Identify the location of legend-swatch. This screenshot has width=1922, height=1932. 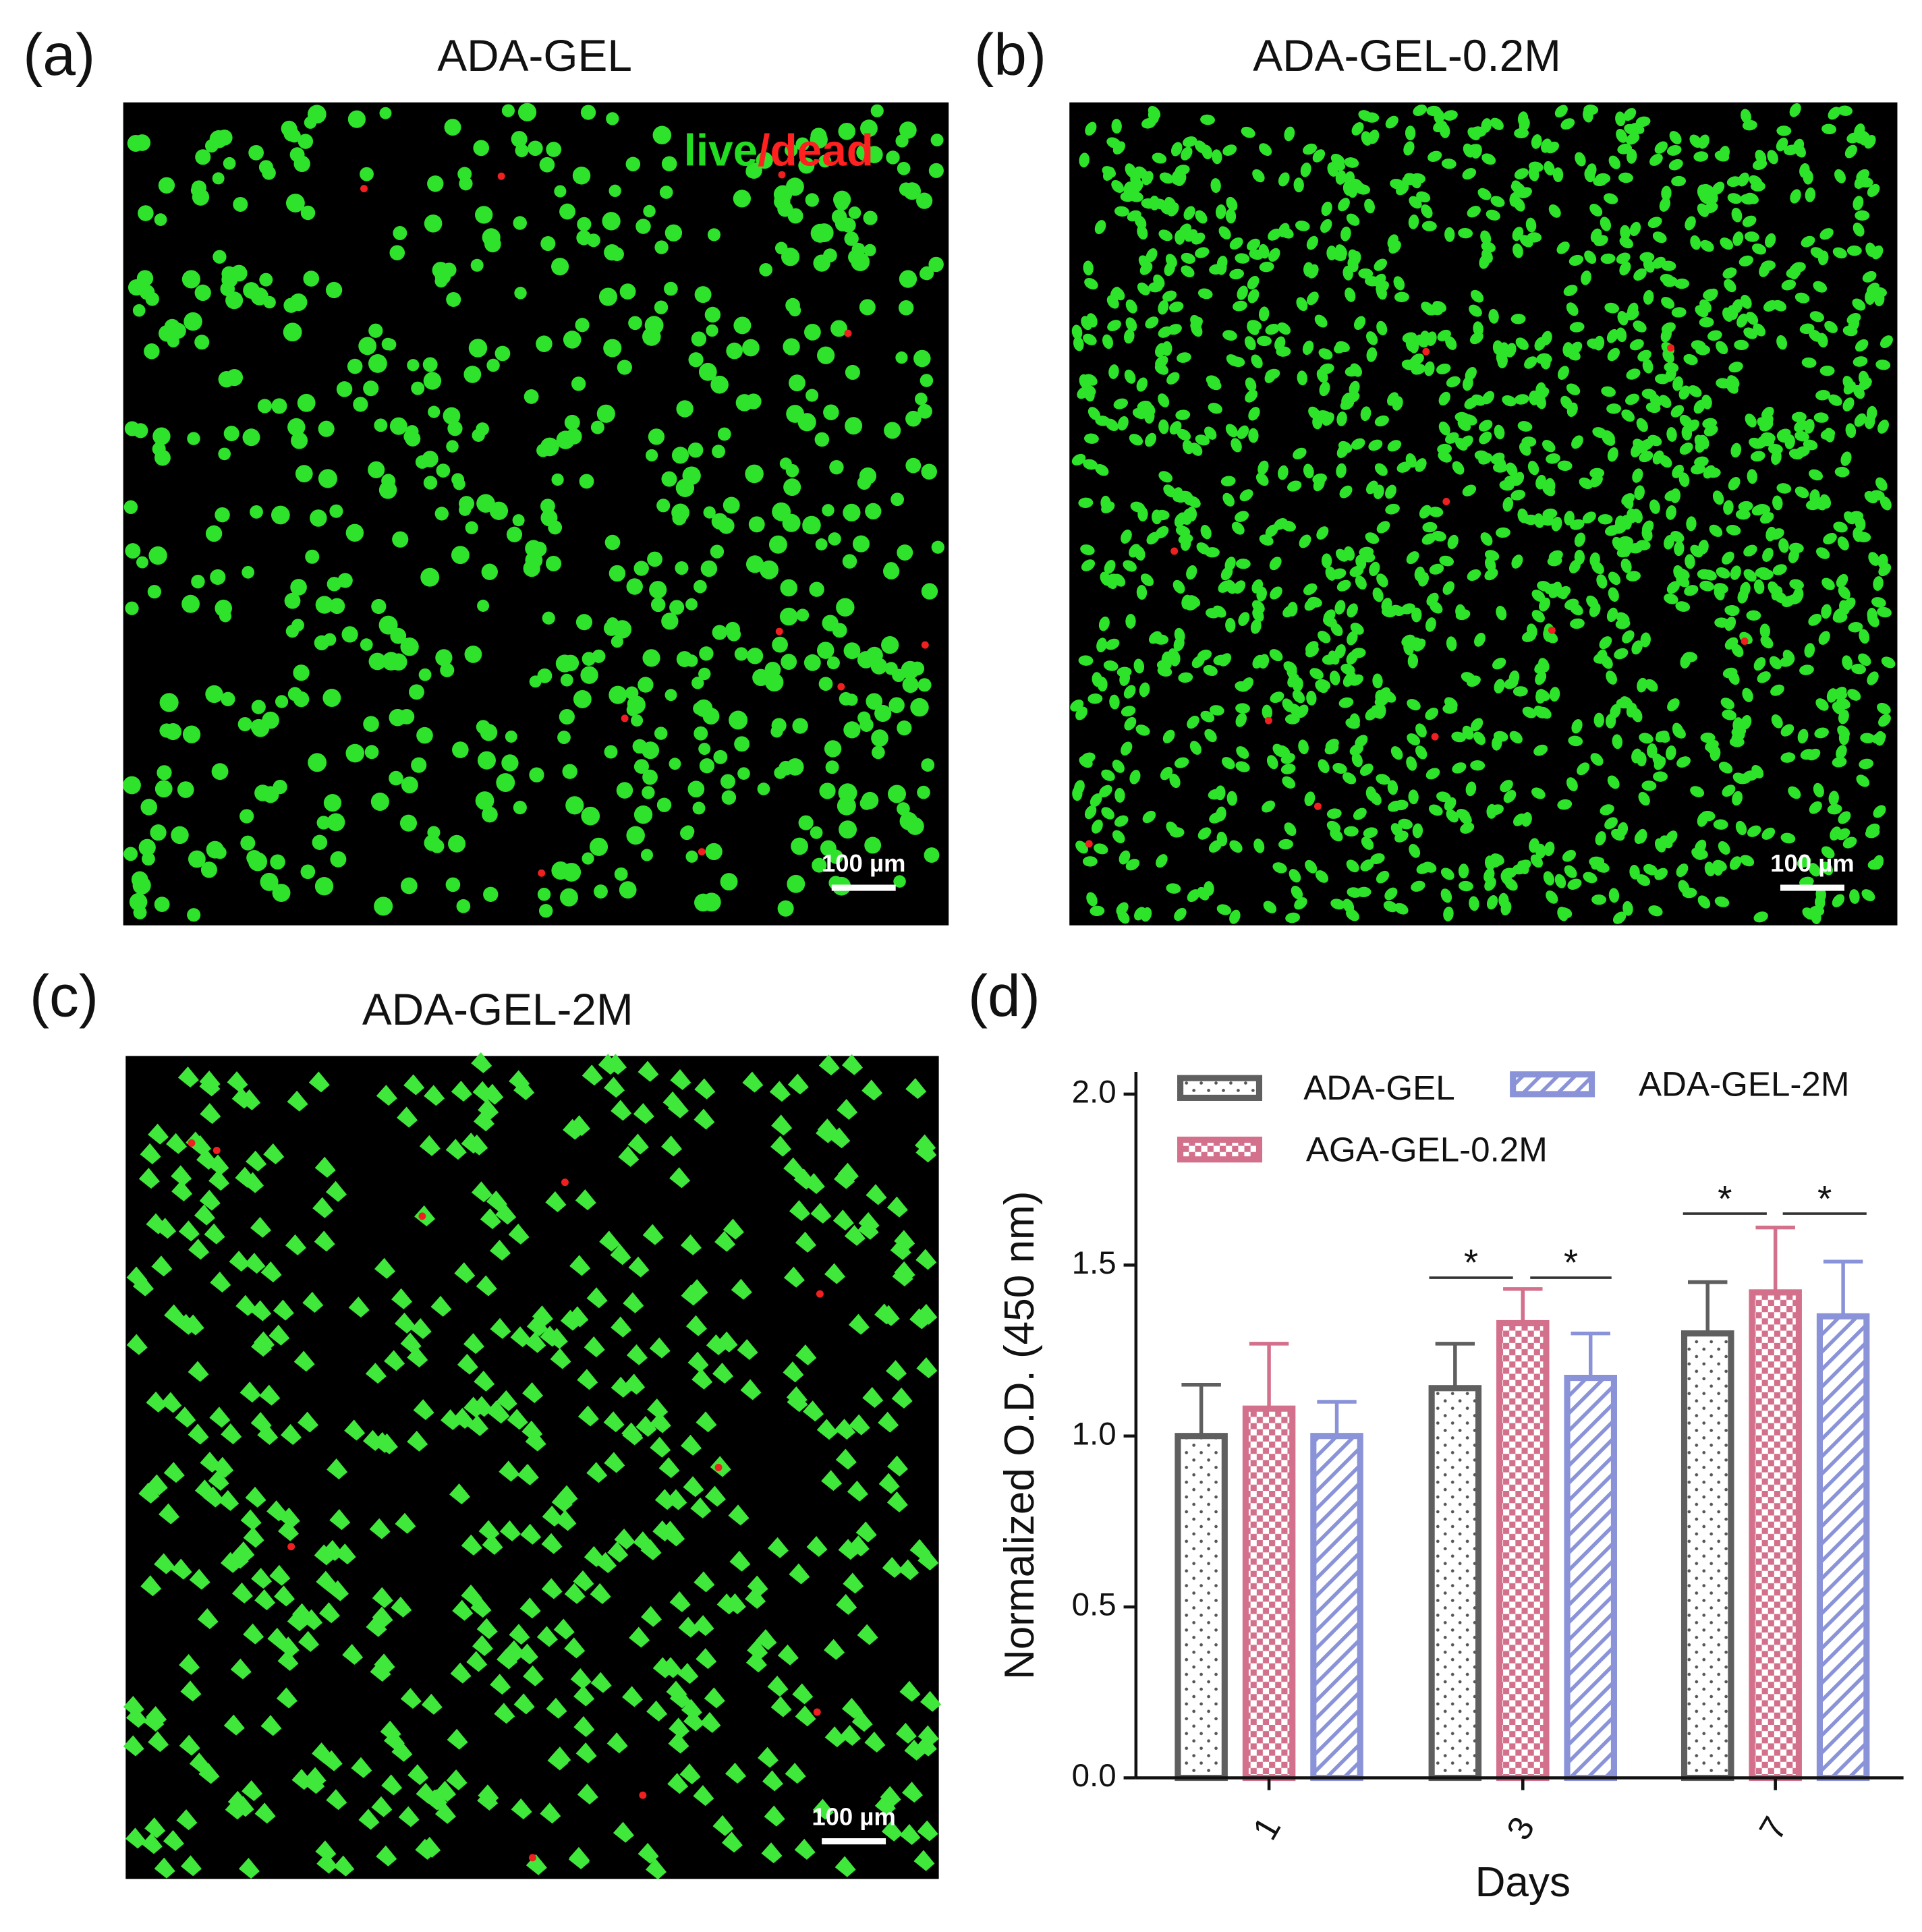
(1220, 1088).